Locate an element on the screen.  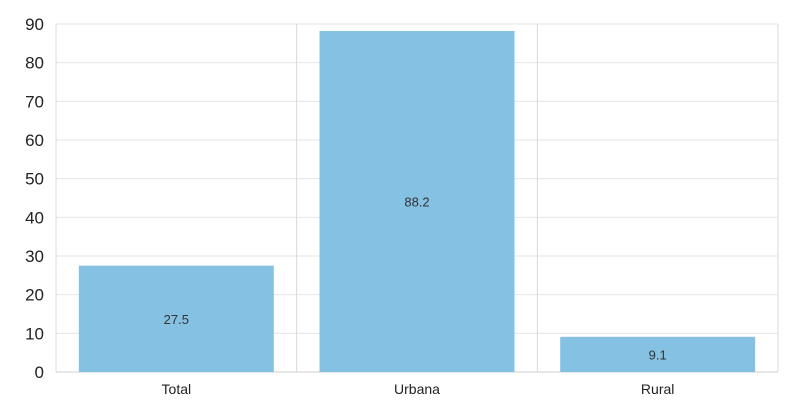
y-tick-label: 0 is located at coordinates (39, 372).